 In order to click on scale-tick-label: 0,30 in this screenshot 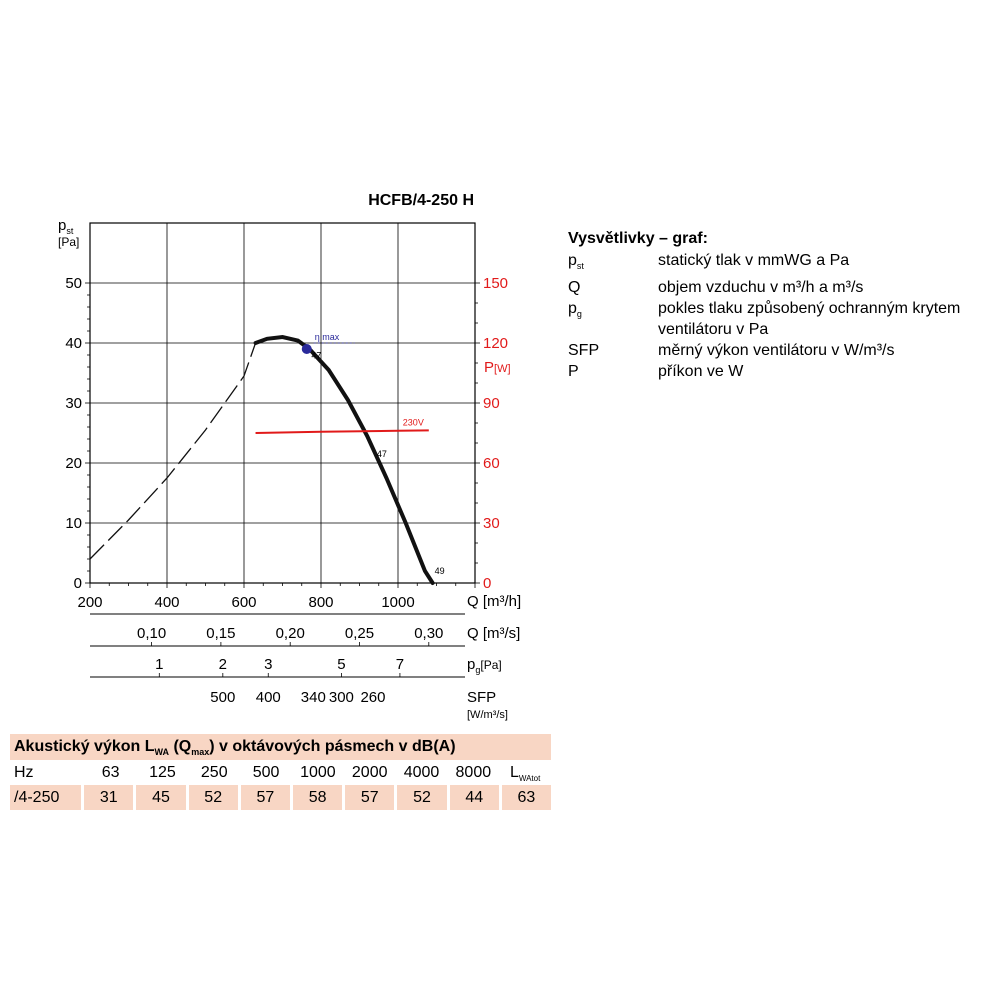, I will do `click(428, 633)`.